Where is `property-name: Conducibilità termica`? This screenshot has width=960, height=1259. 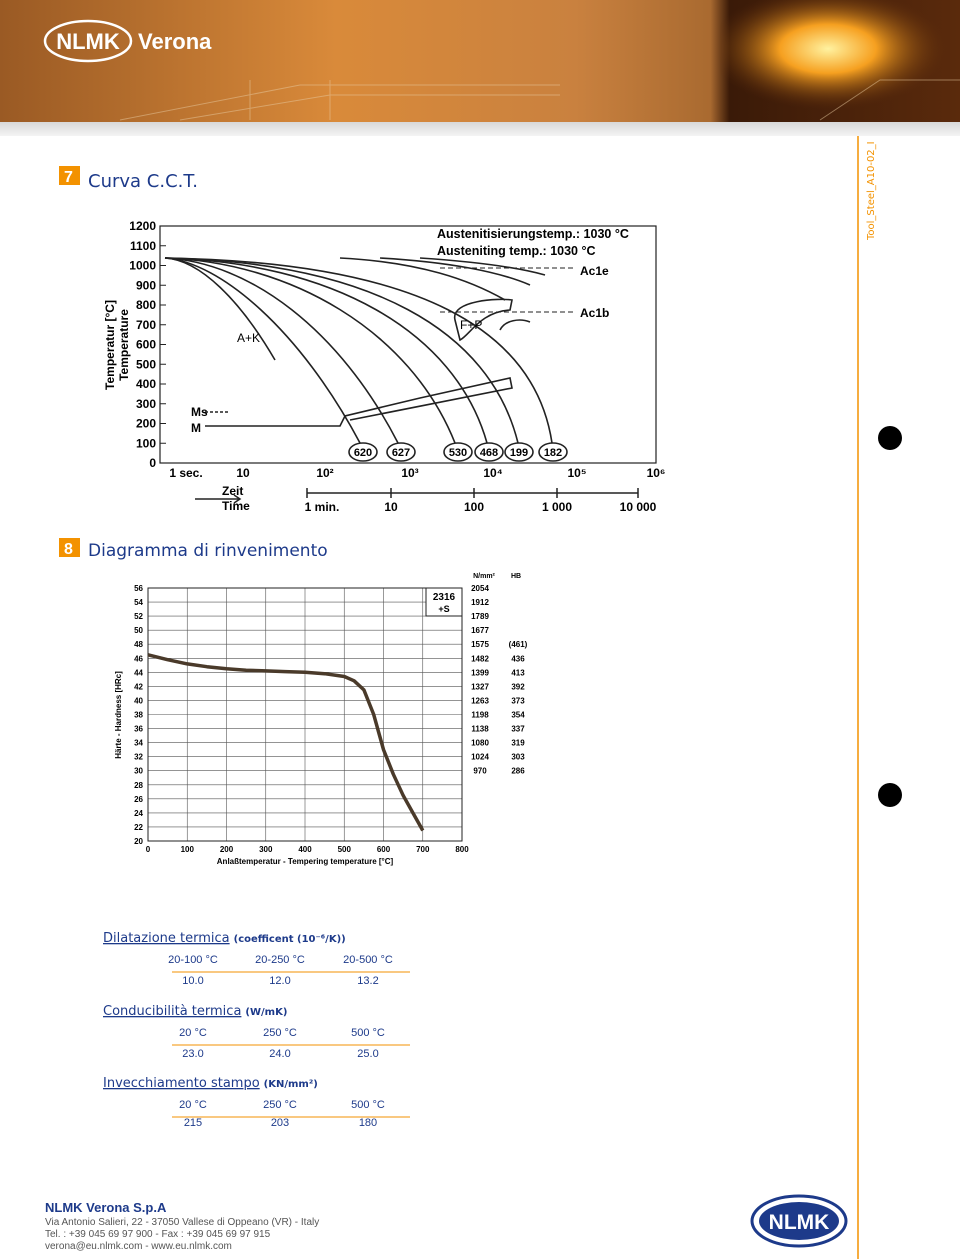
property-name: Conducibilità termica is located at coordinates (172, 1011).